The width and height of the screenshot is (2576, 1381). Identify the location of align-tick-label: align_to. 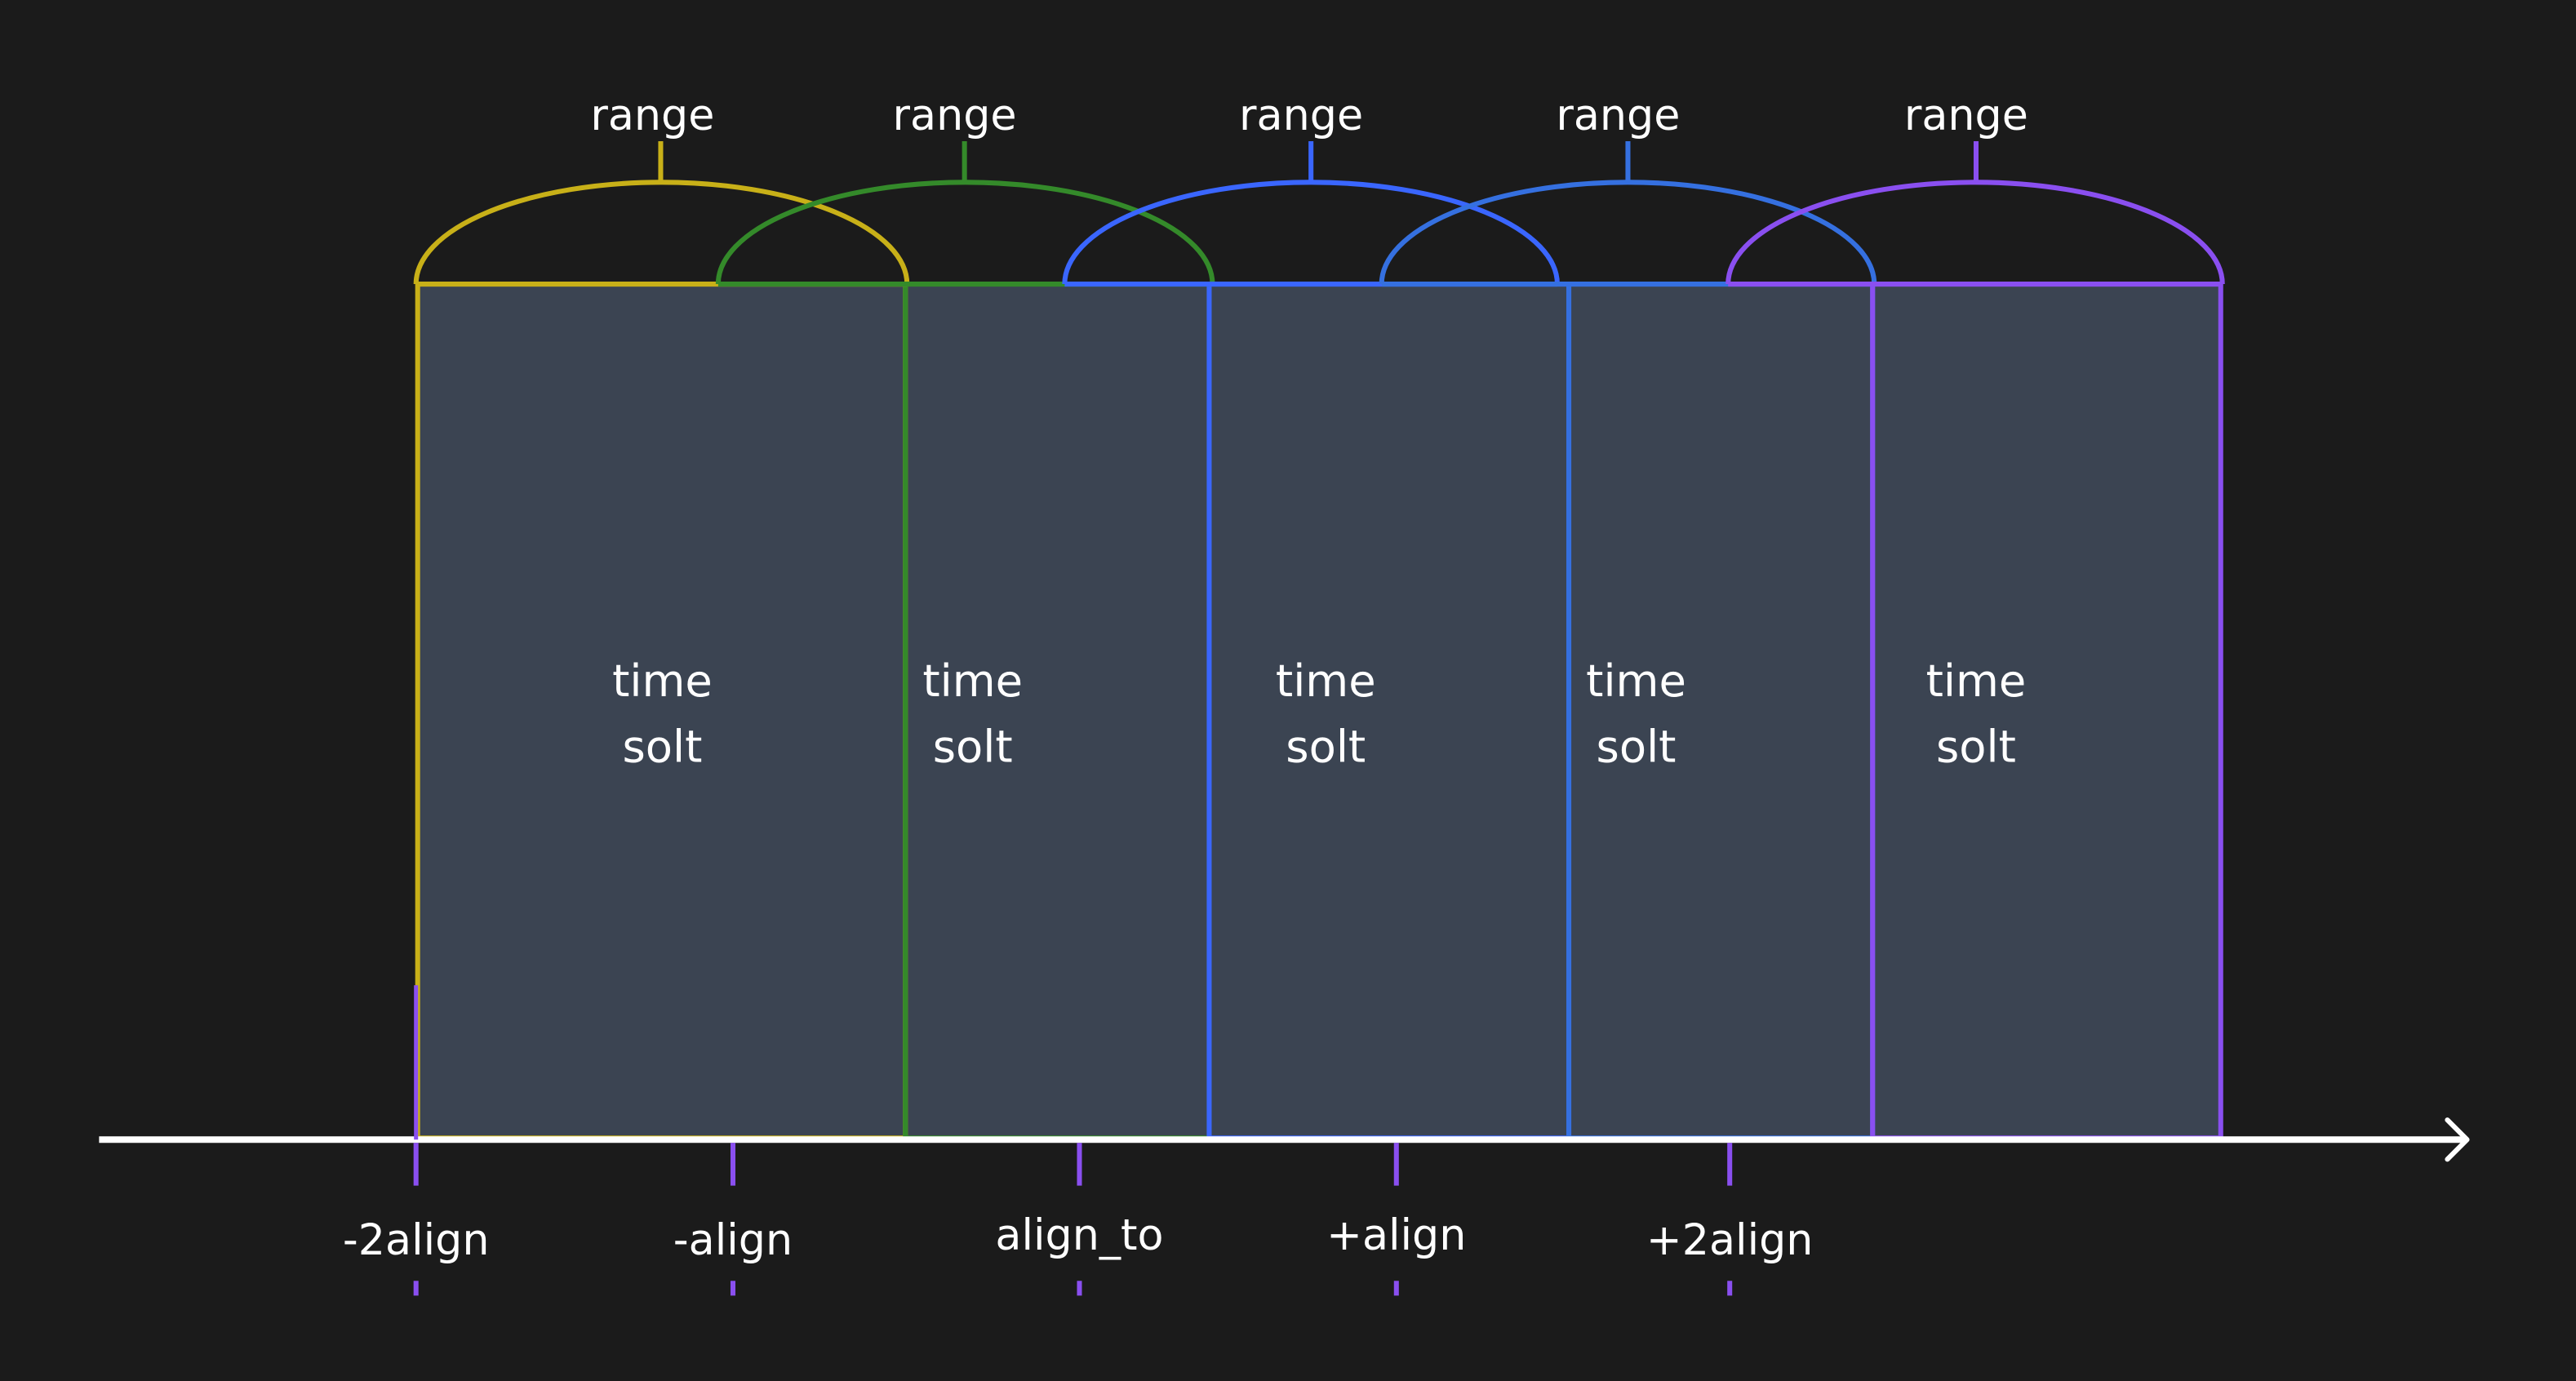
(1079, 1235).